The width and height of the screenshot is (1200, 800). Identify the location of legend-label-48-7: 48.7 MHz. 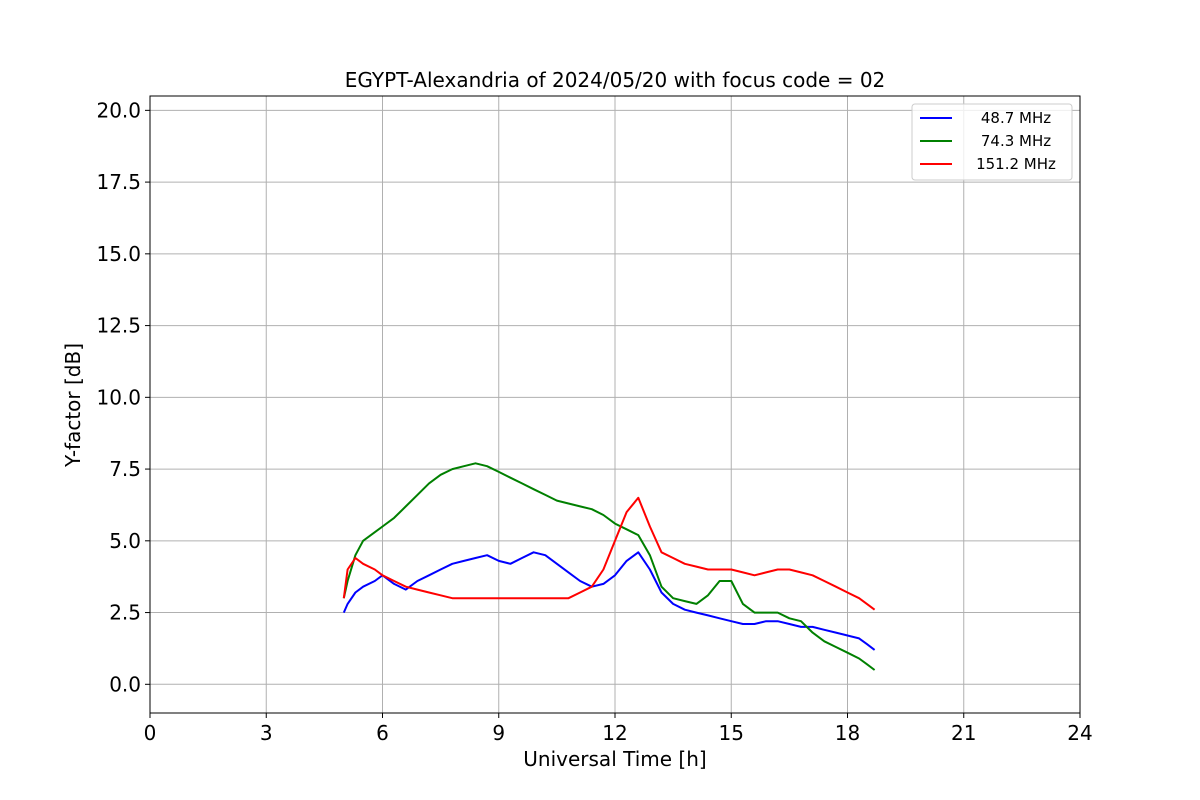
(1016, 118).